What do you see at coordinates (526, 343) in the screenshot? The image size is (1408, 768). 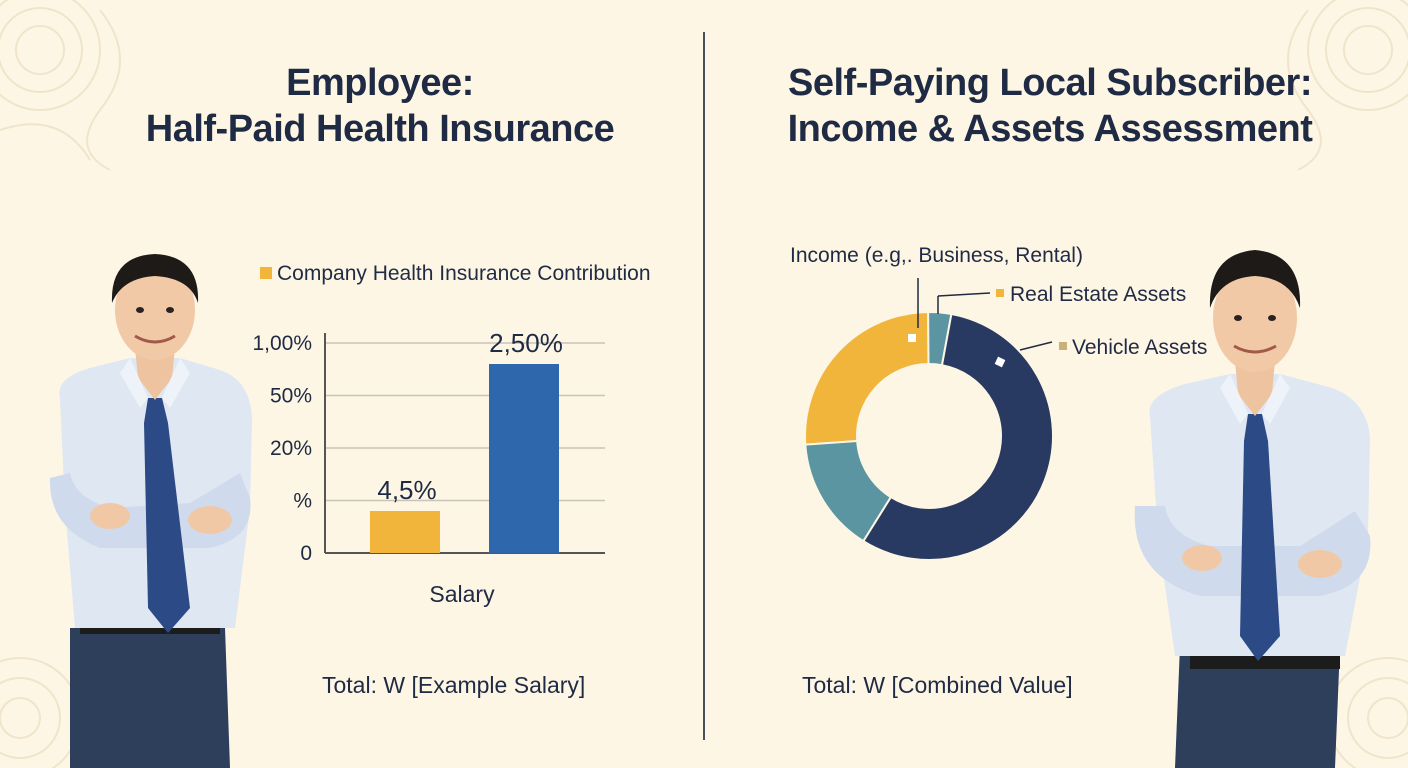 I see `bar-data-label: 2,50%` at bounding box center [526, 343].